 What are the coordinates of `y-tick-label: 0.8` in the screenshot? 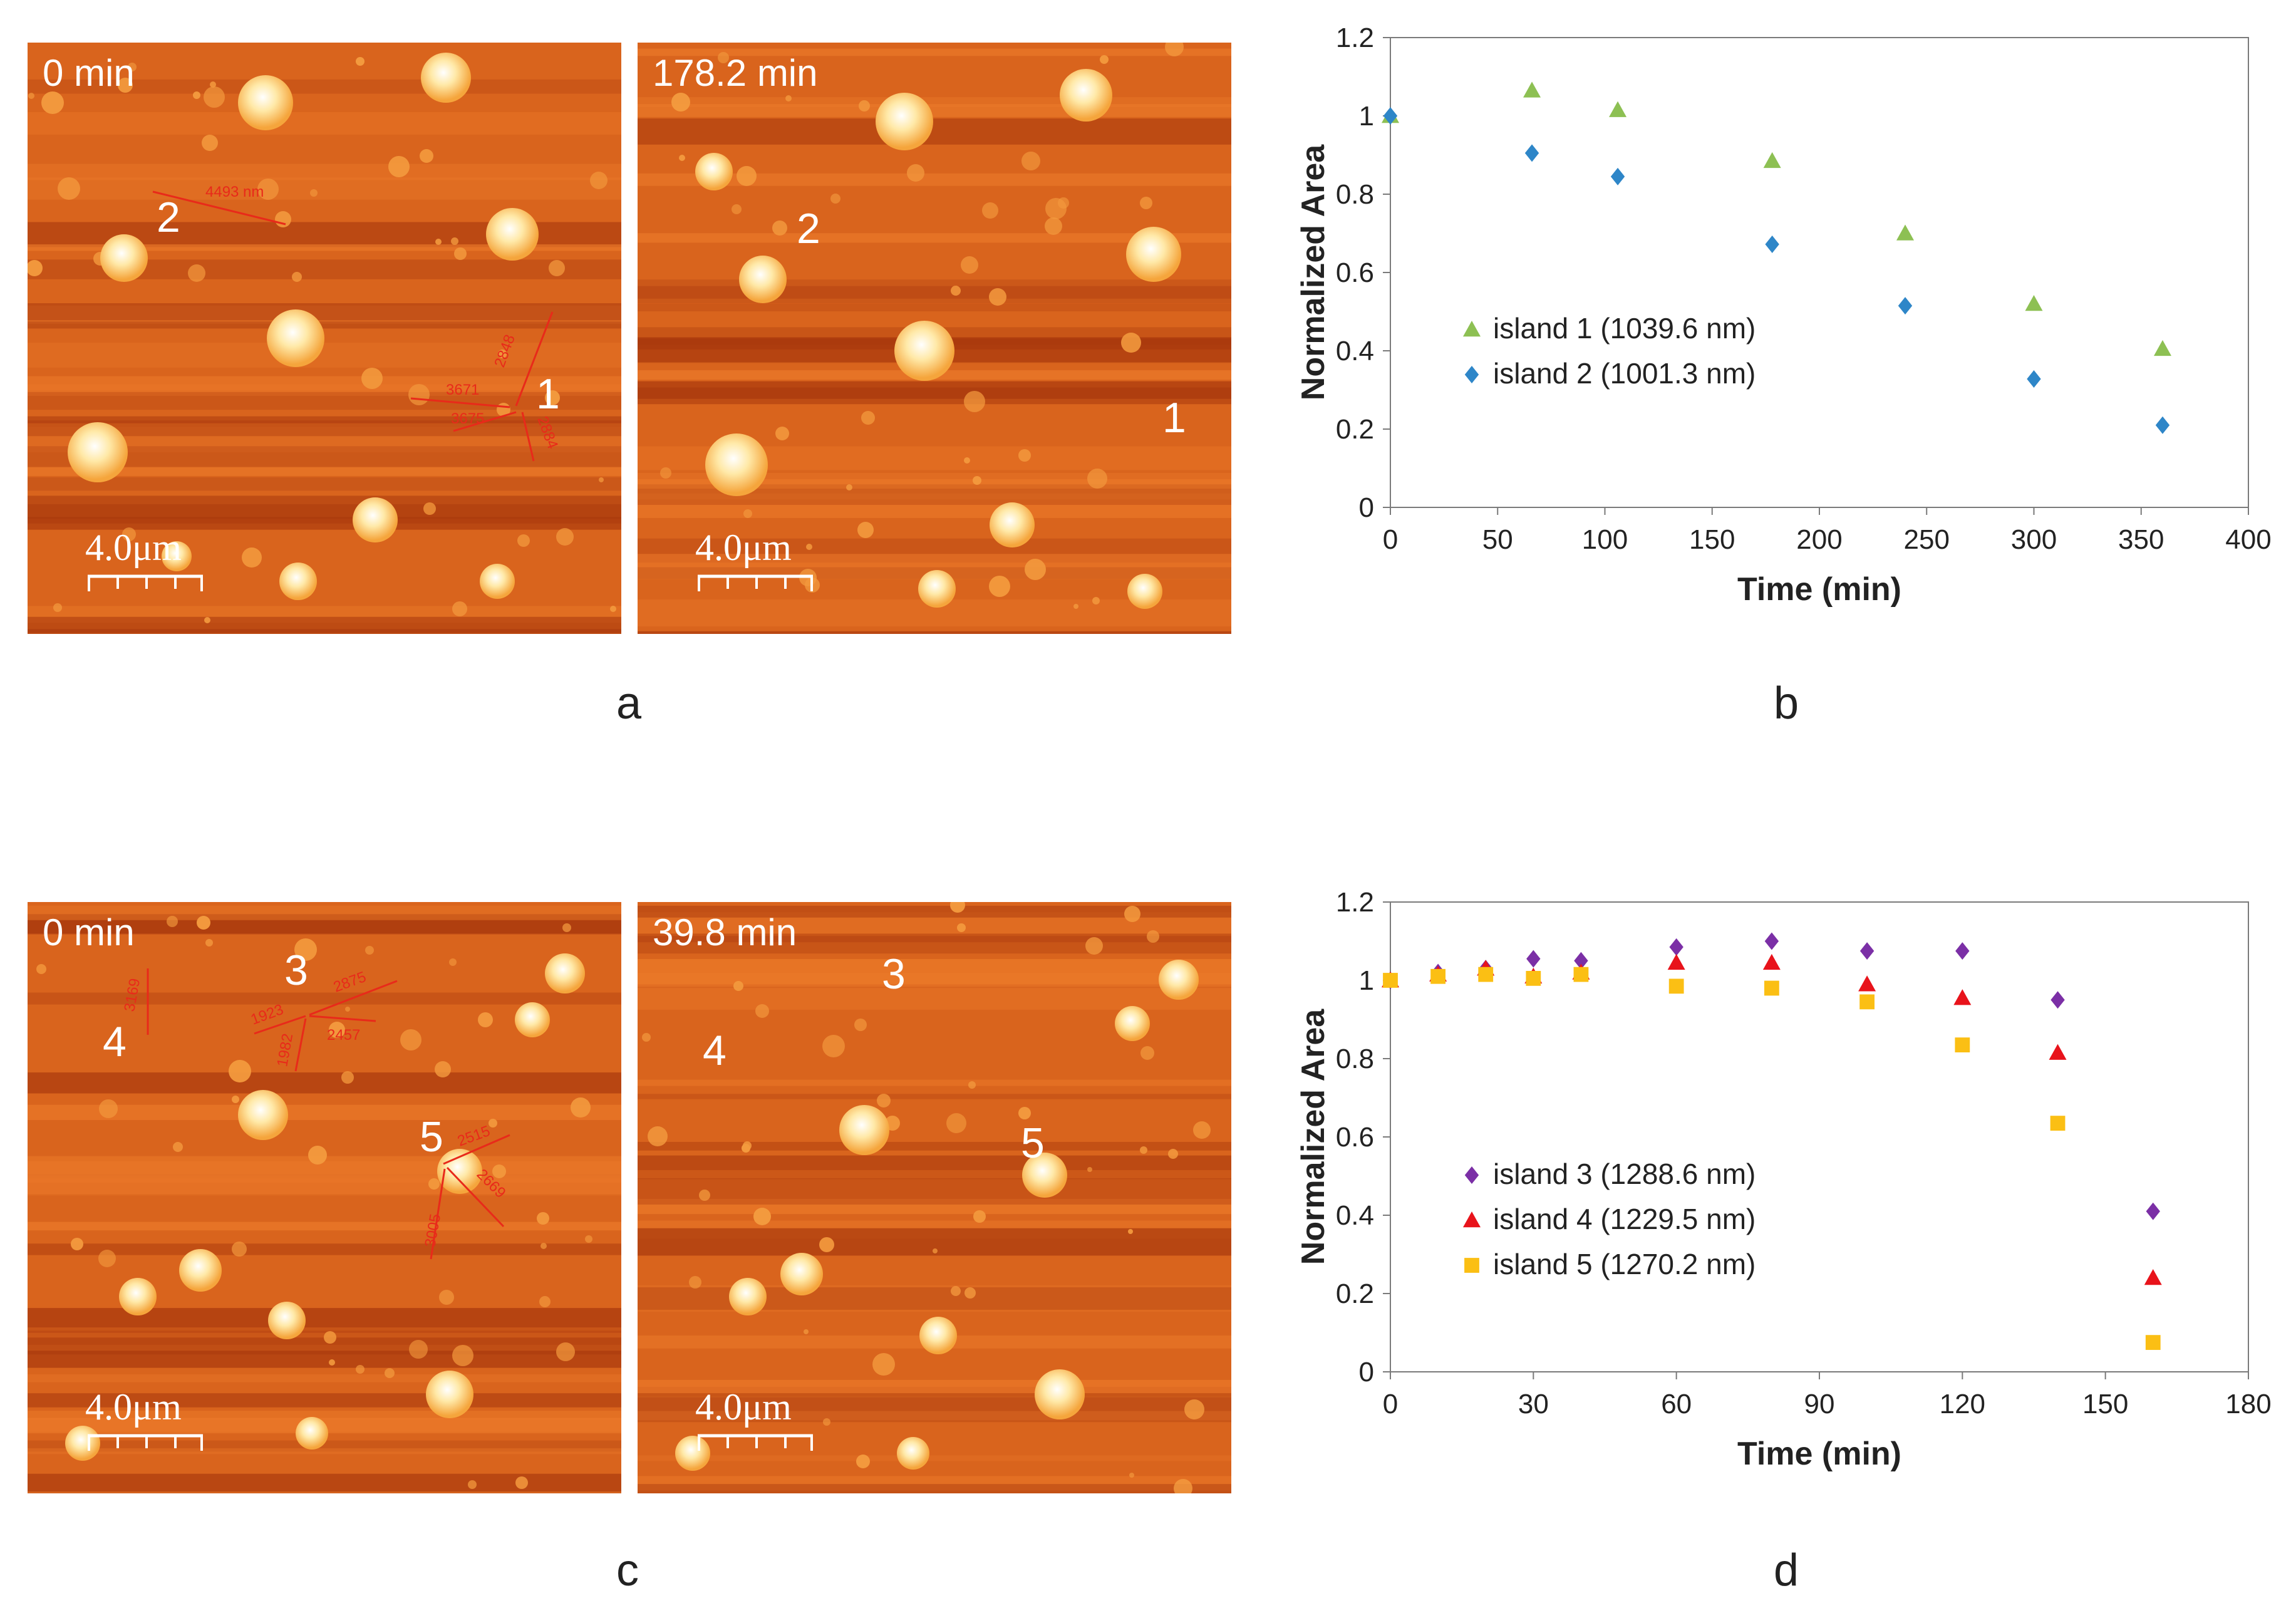 It's located at (1355, 1059).